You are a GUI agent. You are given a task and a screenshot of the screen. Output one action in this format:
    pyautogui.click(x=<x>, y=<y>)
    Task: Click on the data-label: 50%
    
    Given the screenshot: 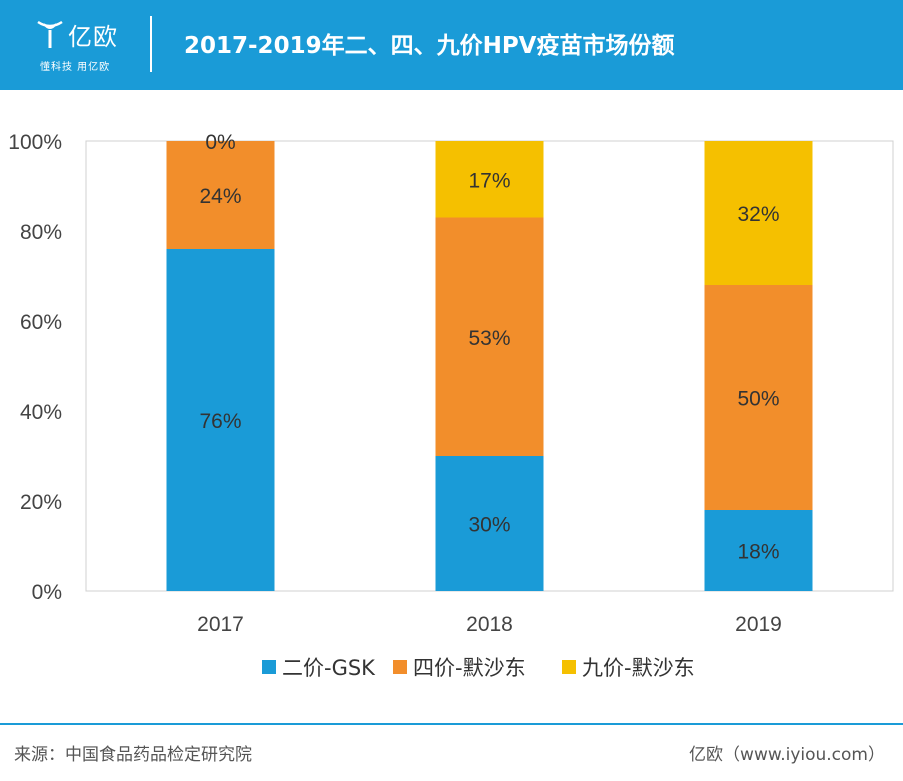 What is the action you would take?
    pyautogui.click(x=758, y=399)
    